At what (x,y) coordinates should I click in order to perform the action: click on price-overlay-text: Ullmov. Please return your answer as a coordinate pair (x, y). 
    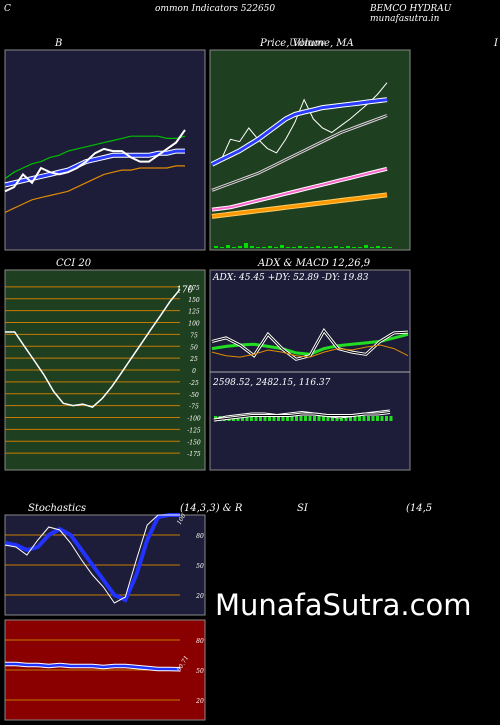
    Looking at the image, I should click on (307, 43).